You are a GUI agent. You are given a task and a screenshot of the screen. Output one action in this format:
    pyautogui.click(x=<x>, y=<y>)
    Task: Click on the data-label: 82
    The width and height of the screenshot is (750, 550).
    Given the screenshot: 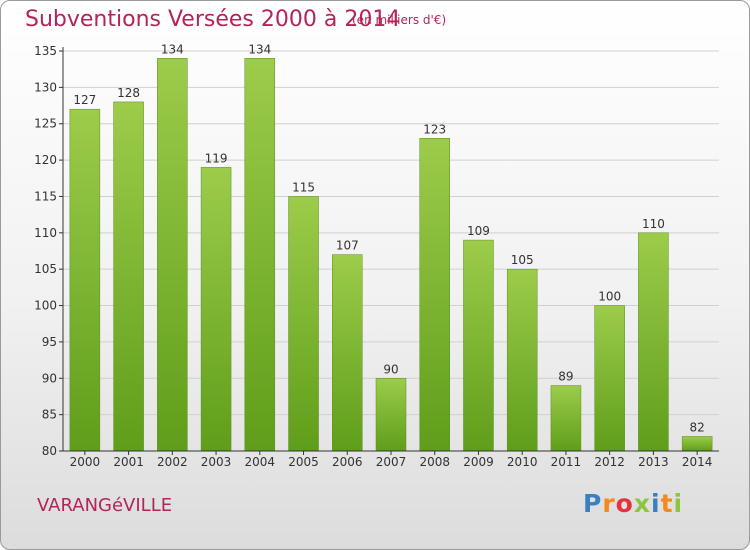 What is the action you would take?
    pyautogui.click(x=696, y=427)
    